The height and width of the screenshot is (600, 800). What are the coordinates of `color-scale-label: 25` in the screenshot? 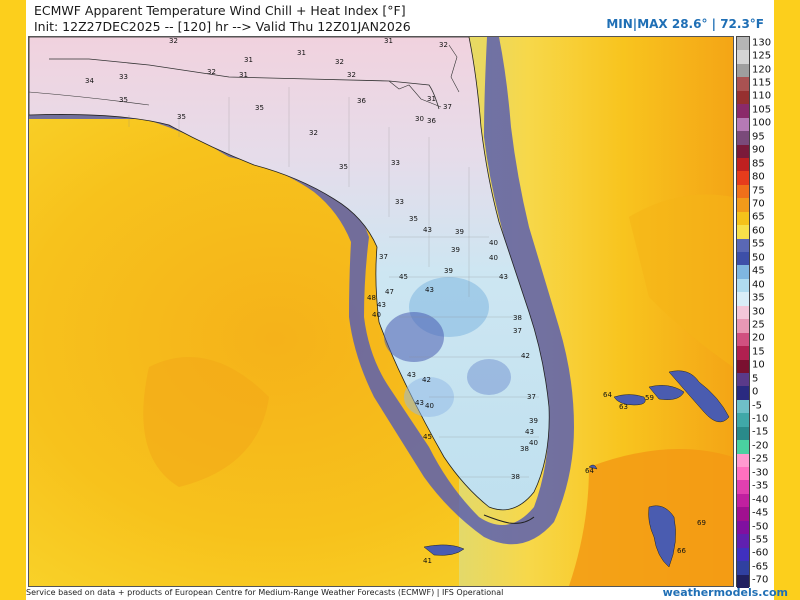 It's located at (758, 325).